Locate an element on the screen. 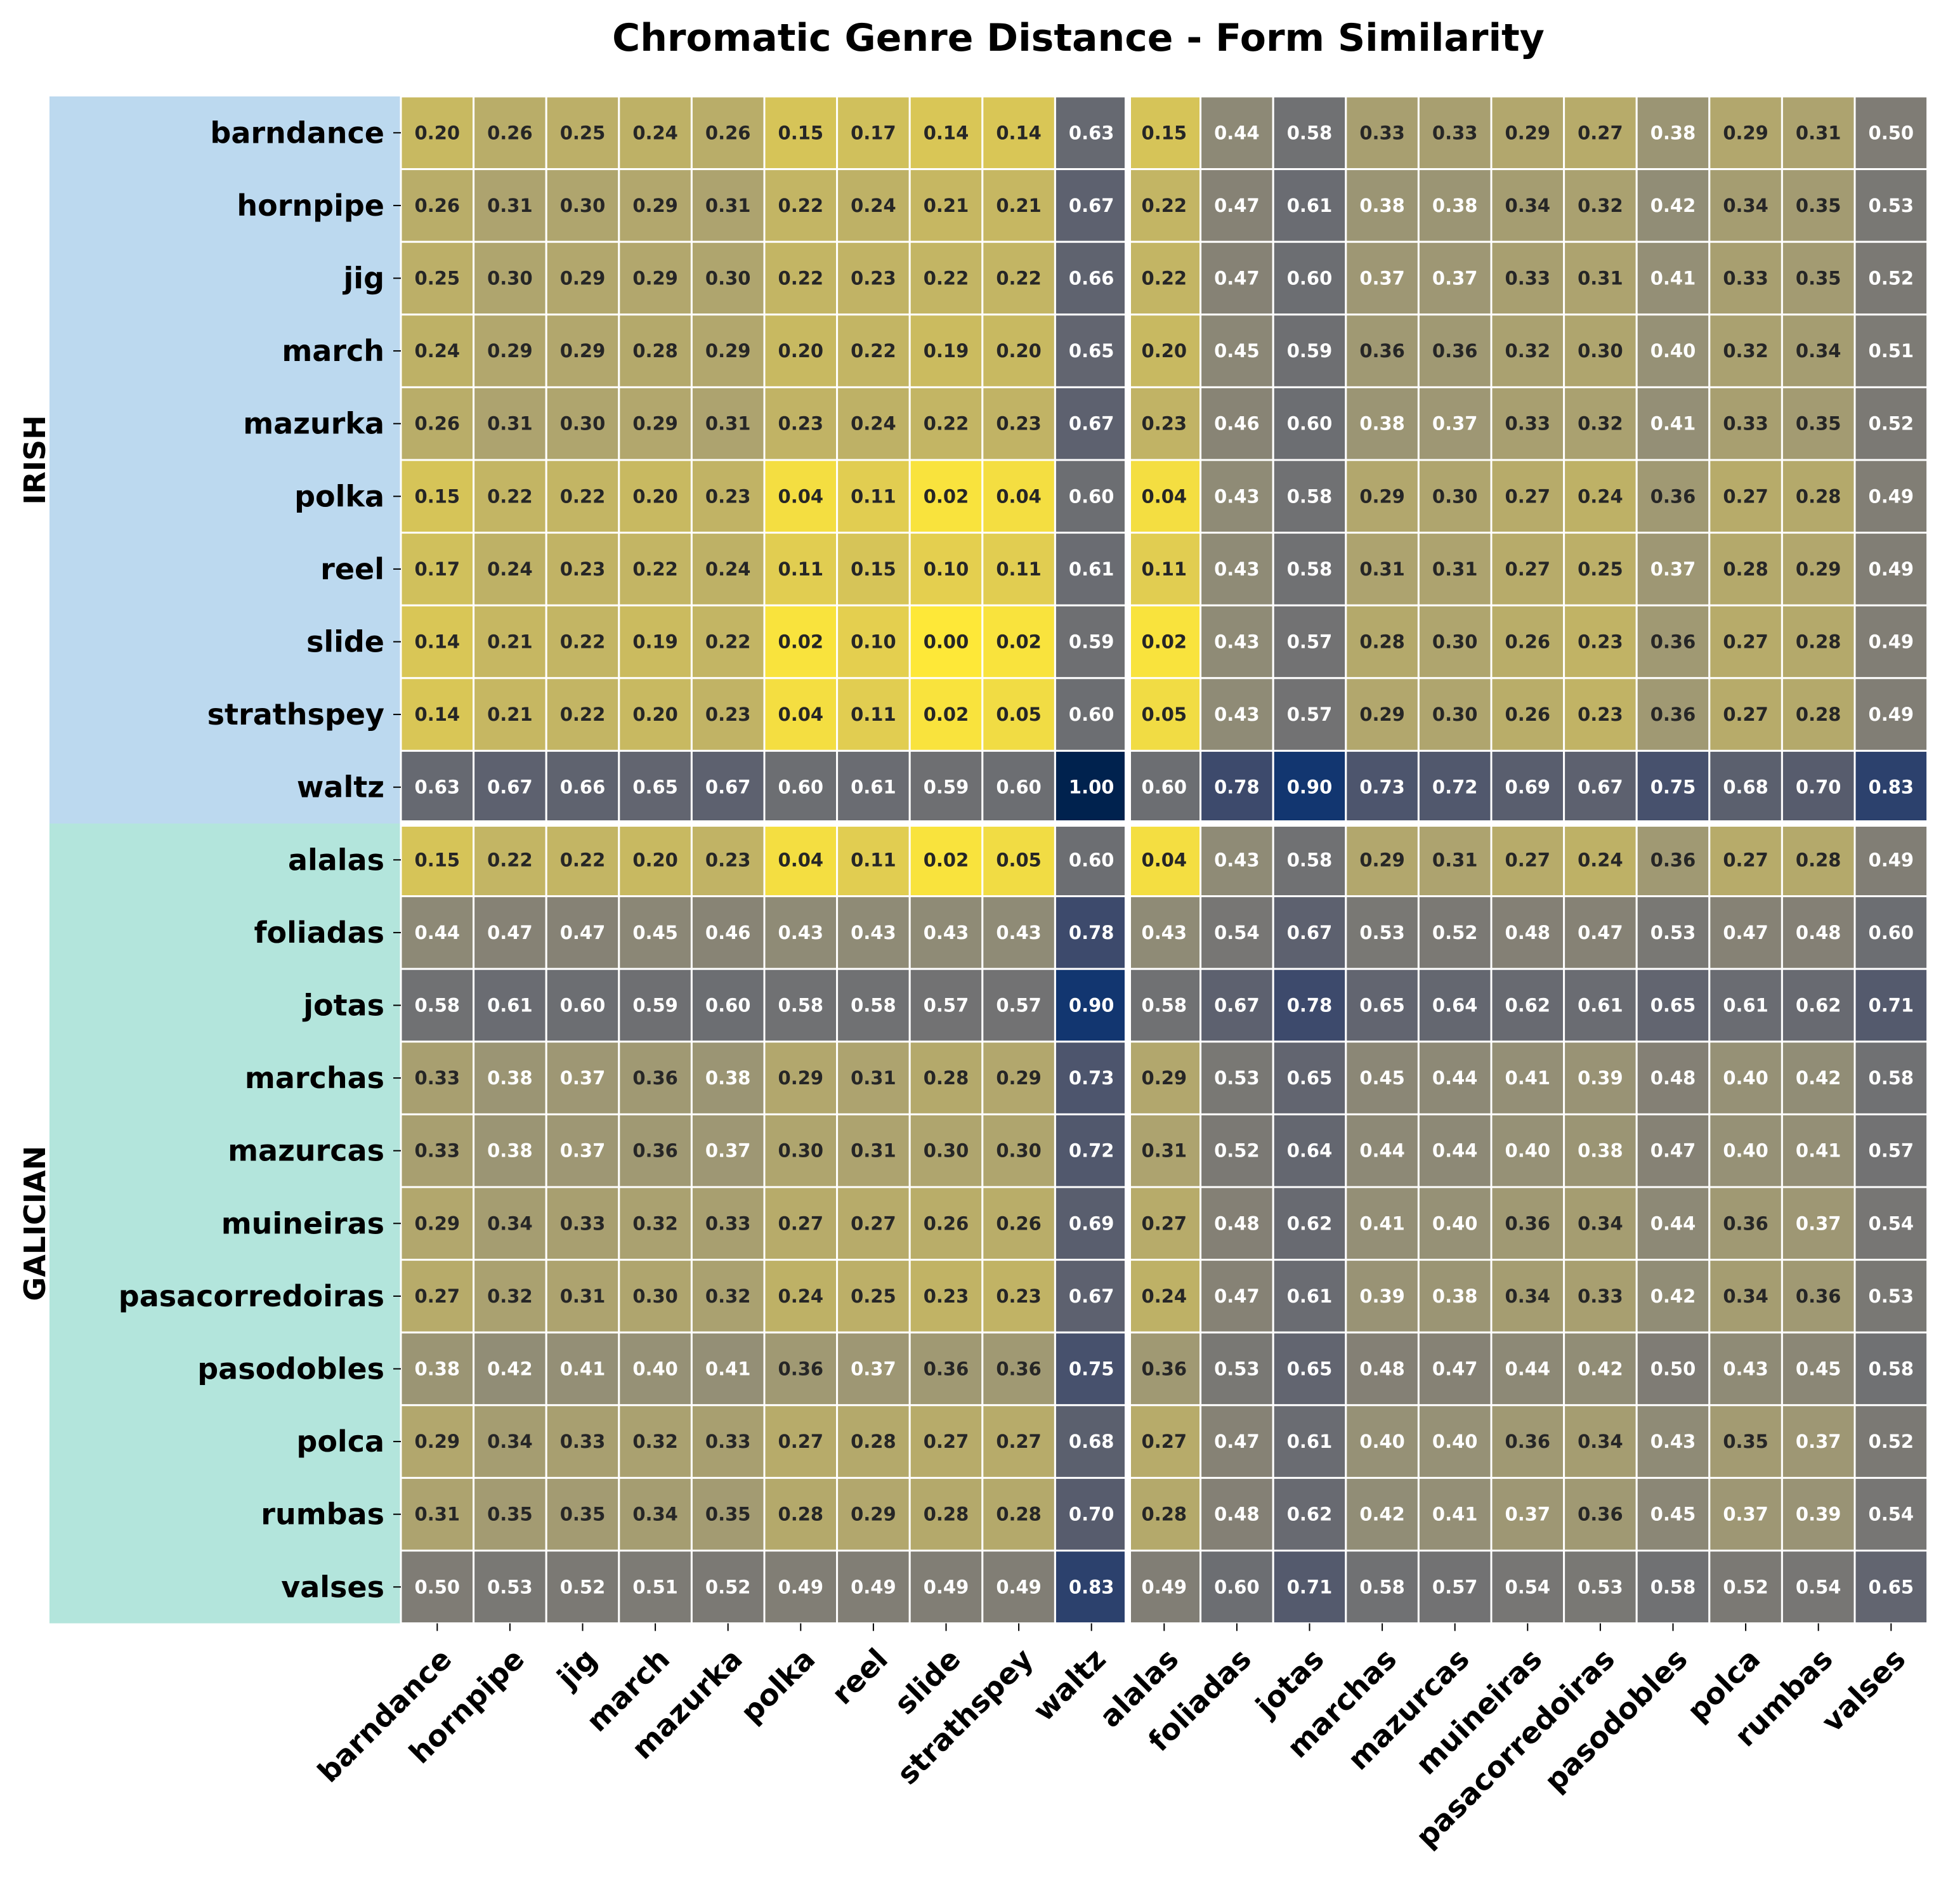 This screenshot has height=1904, width=1941. row-label-march: march is located at coordinates (333, 351).